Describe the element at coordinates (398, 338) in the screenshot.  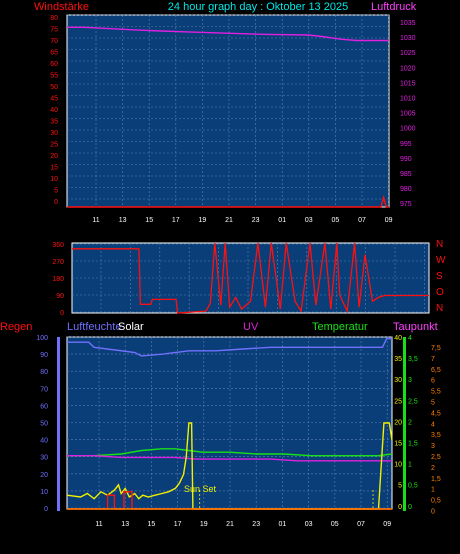
I see `right-tick-temp-40: 40` at that location.